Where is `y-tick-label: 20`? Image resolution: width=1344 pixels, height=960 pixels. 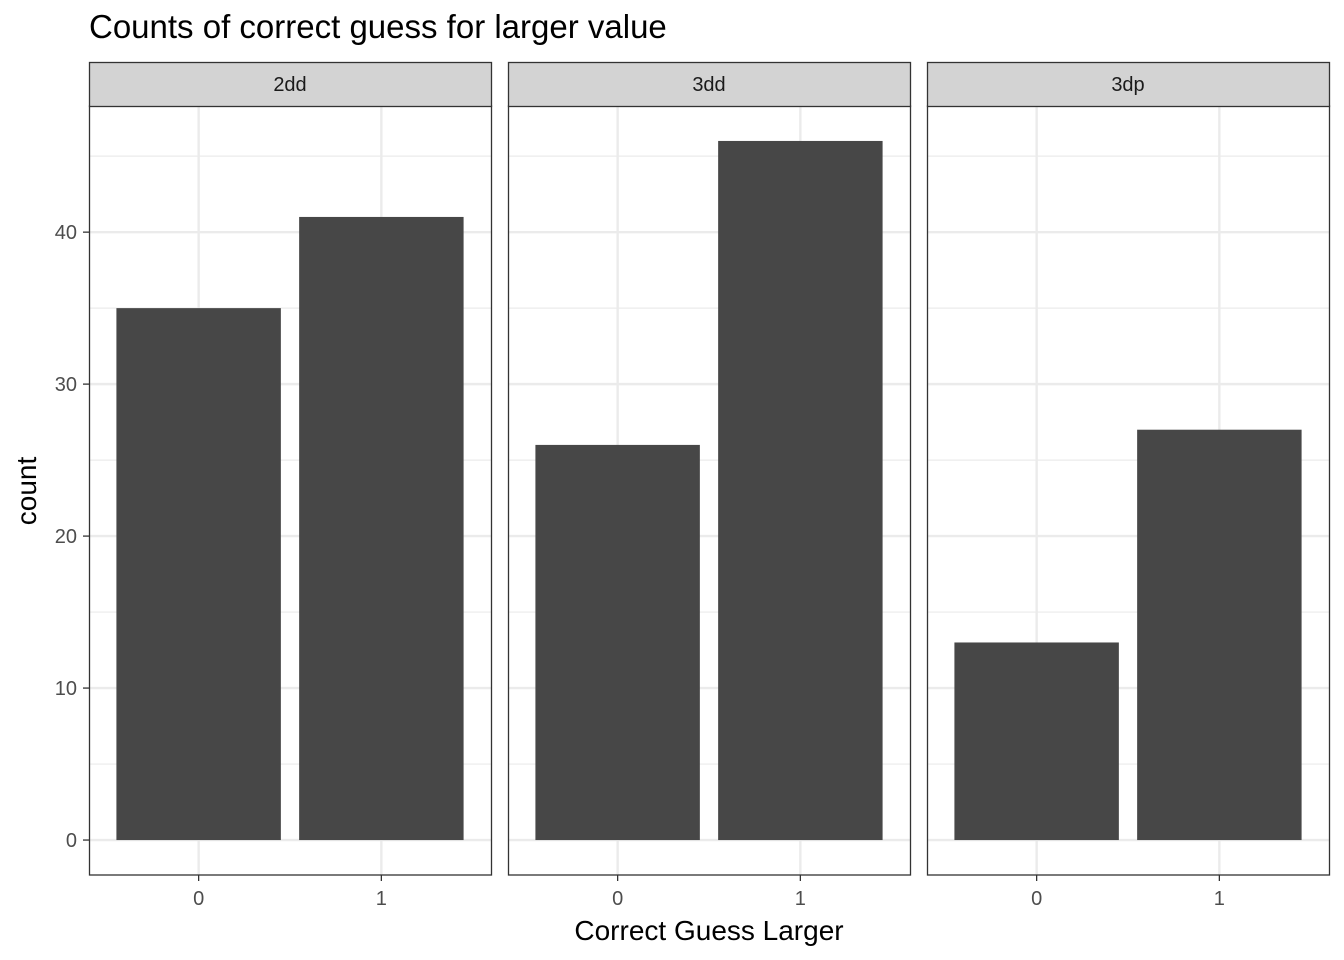 y-tick-label: 20 is located at coordinates (66, 537).